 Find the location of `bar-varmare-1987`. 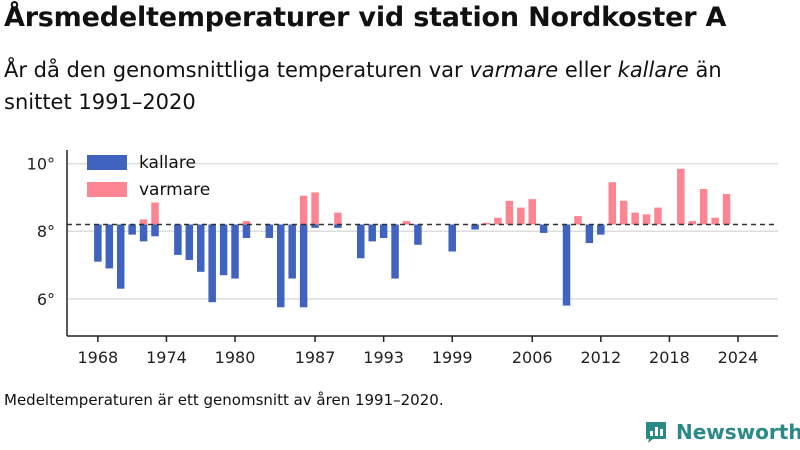

bar-varmare-1987 is located at coordinates (315, 208).